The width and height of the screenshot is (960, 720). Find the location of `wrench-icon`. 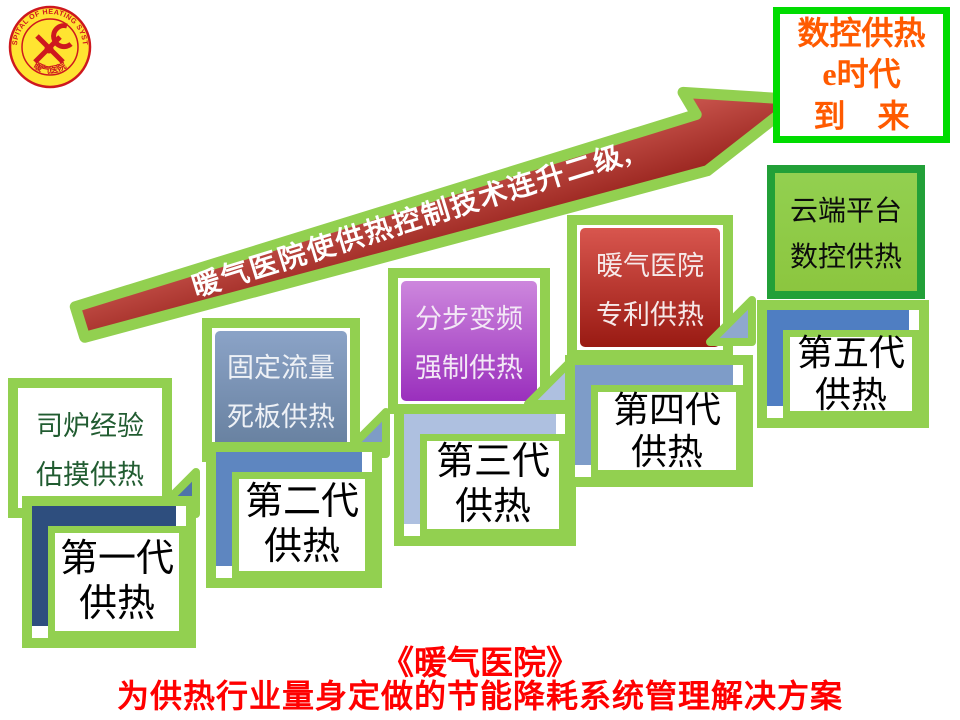

wrench-icon is located at coordinates (53, 43).